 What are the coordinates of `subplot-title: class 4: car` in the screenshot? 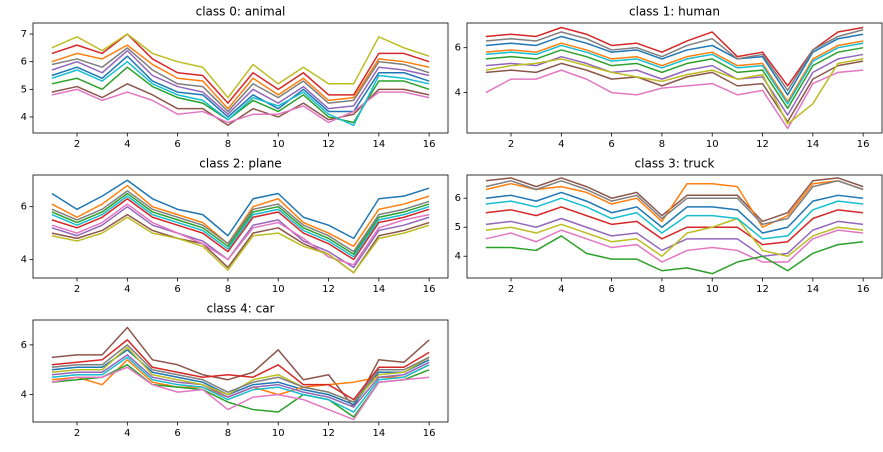 It's located at (241, 309).